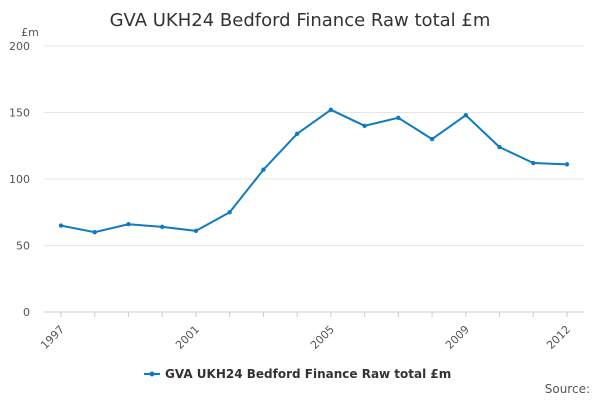 This screenshot has width=600, height=400. What do you see at coordinates (308, 374) in the screenshot?
I see `legend-label: GVA UKH24 Bedford Finance Raw total £m` at bounding box center [308, 374].